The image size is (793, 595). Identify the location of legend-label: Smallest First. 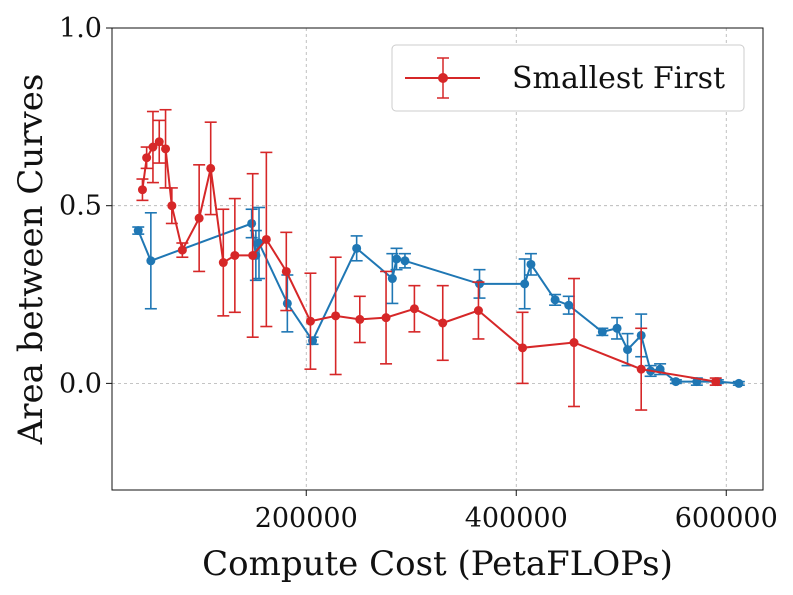
(618, 78).